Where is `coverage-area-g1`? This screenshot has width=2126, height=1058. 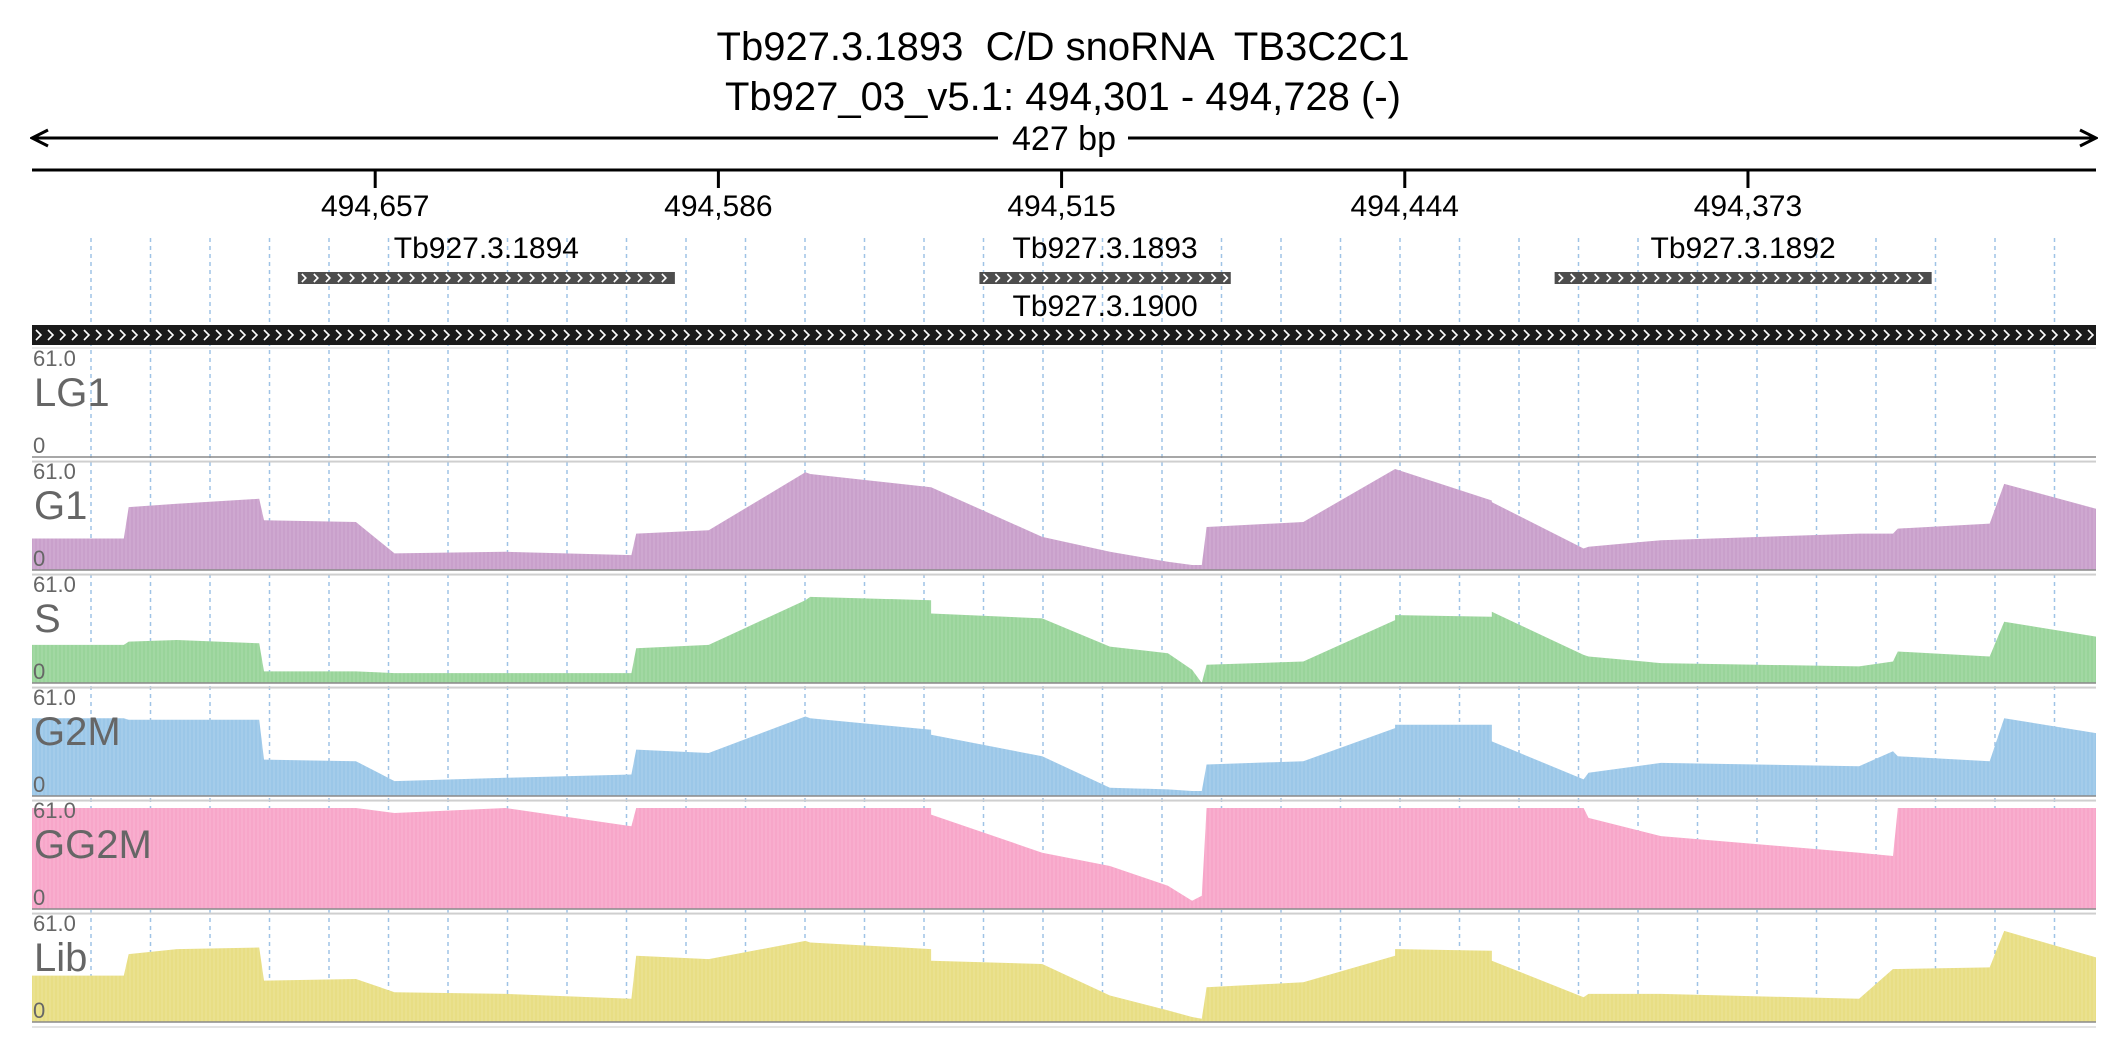
coverage-area-g1 is located at coordinates (1064, 519).